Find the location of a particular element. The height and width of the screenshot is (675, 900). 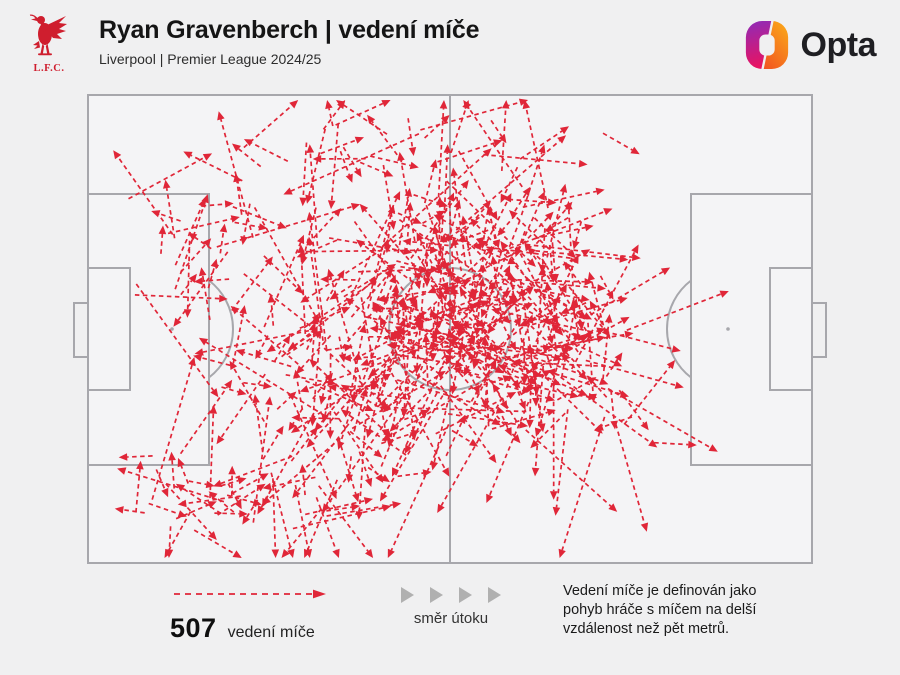

page-title: Ryan Gravenberch | vedení míče is located at coordinates (289, 30).